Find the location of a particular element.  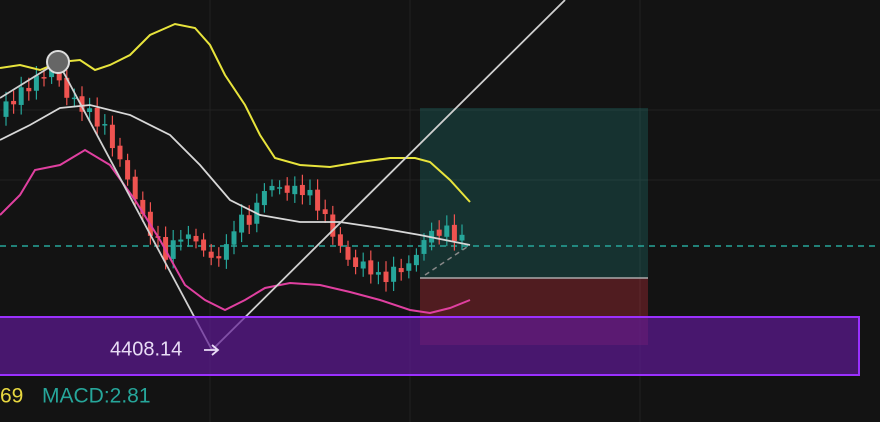

macd-label: MACD:2.81 is located at coordinates (96, 396).